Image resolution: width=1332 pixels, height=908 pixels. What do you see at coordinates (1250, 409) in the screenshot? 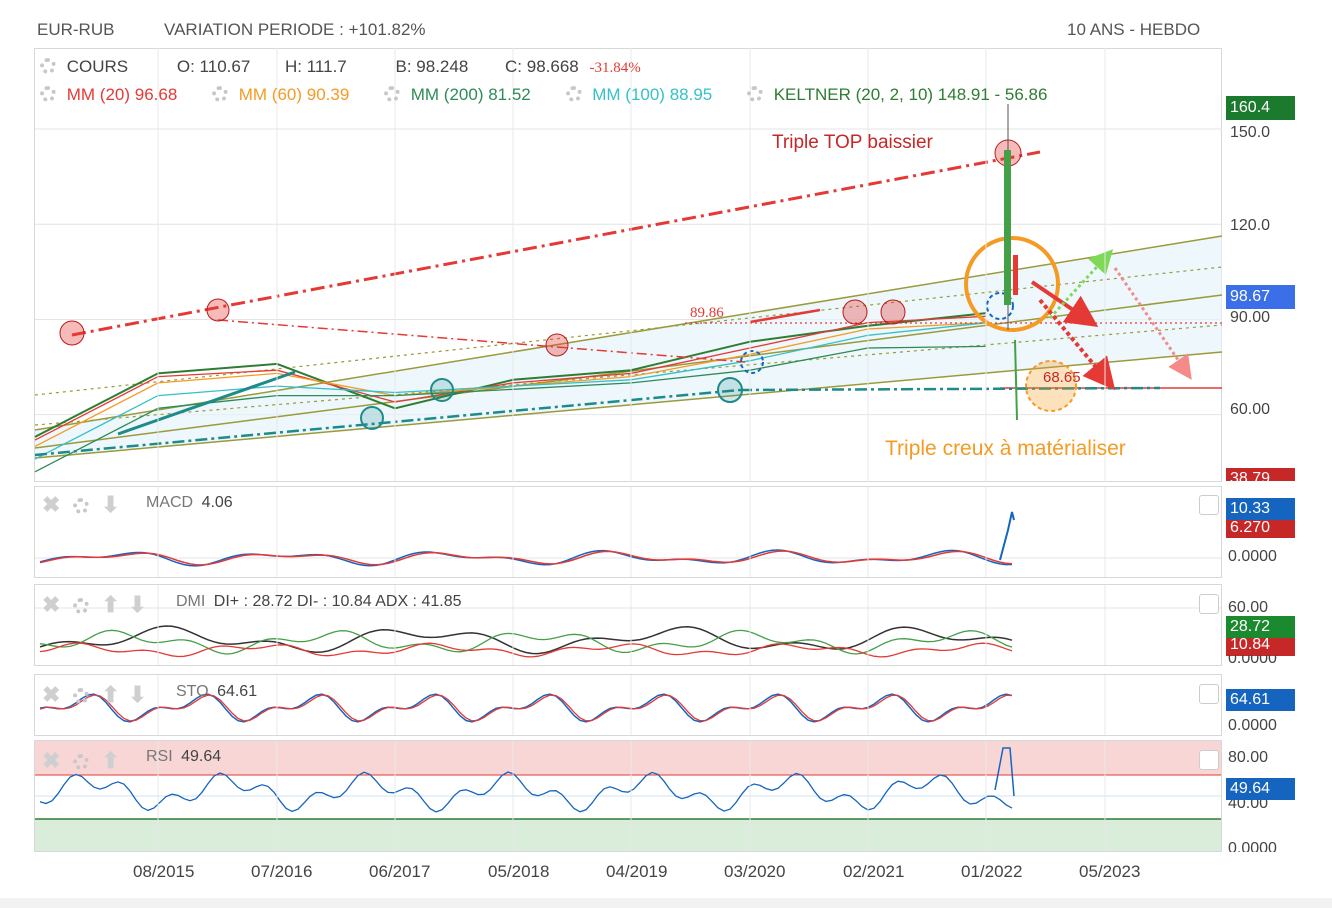
I see `price-tick-60: 60.00` at bounding box center [1250, 409].